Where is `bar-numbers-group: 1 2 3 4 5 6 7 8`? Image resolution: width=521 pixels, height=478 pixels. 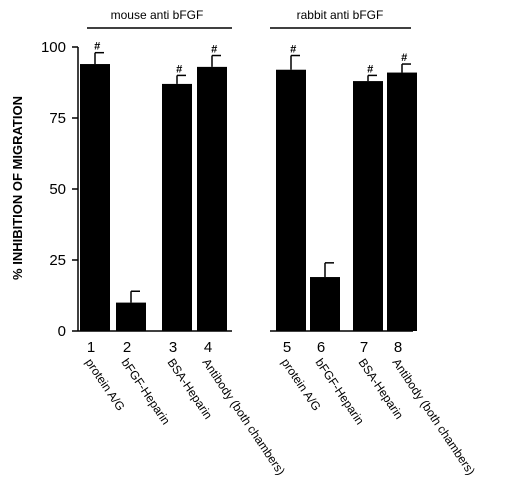
bar-numbers-group: 1 2 3 4 5 6 7 8 is located at coordinates (244, 347).